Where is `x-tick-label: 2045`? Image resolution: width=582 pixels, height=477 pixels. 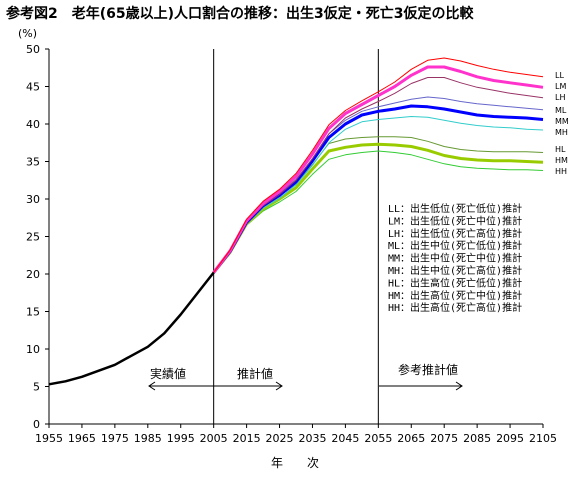
x-tick-label: 2045 is located at coordinates (345, 438).